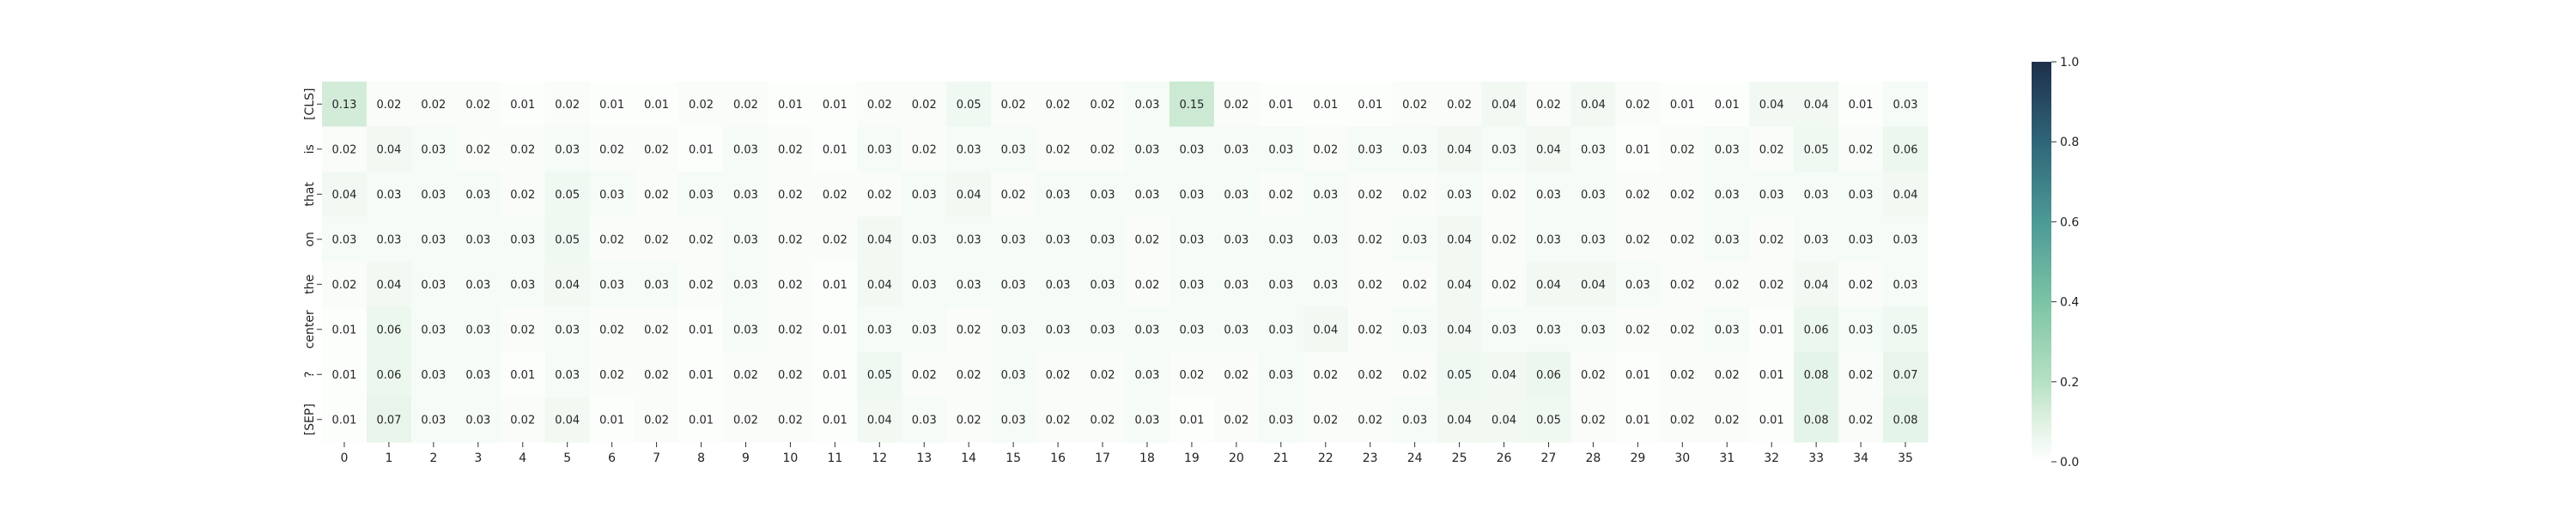 This screenshot has width=2576, height=515. Describe the element at coordinates (1281, 239) in the screenshot. I see `heatmap-cell-r3-c21` at that location.